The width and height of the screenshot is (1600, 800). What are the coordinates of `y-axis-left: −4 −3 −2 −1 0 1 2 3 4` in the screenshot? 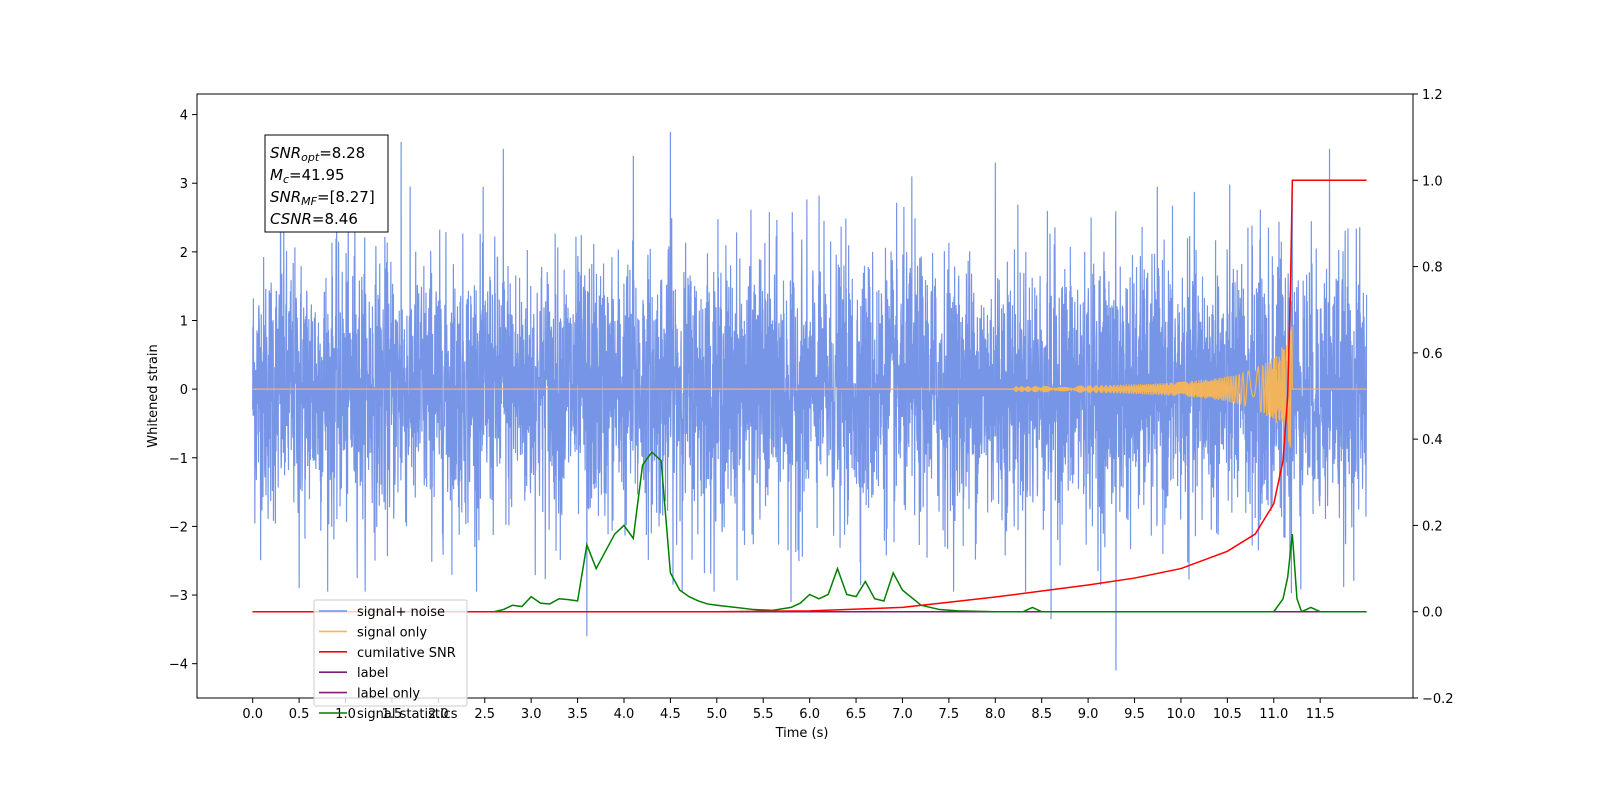 It's located at (183, 391).